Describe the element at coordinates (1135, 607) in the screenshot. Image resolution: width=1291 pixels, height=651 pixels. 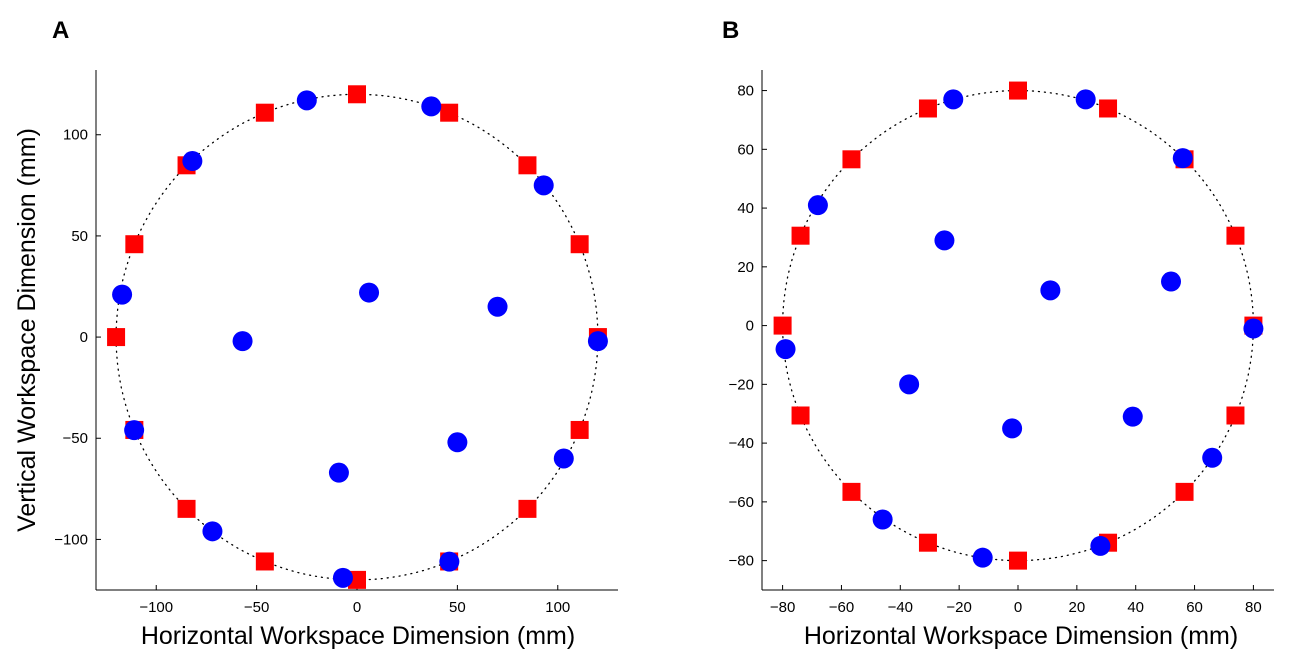
I see `x-tick-label: 40` at that location.